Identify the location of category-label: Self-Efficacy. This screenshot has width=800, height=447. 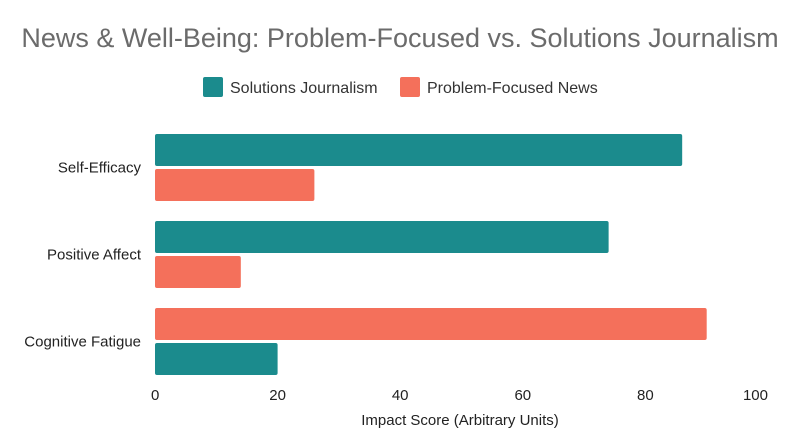
(100, 168).